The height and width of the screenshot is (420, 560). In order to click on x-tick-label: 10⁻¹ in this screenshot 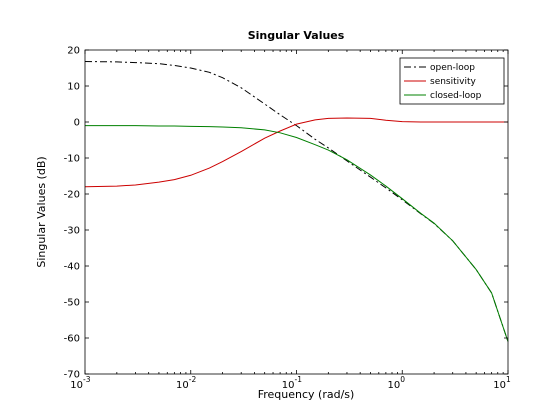, I will do `click(292, 383)`.